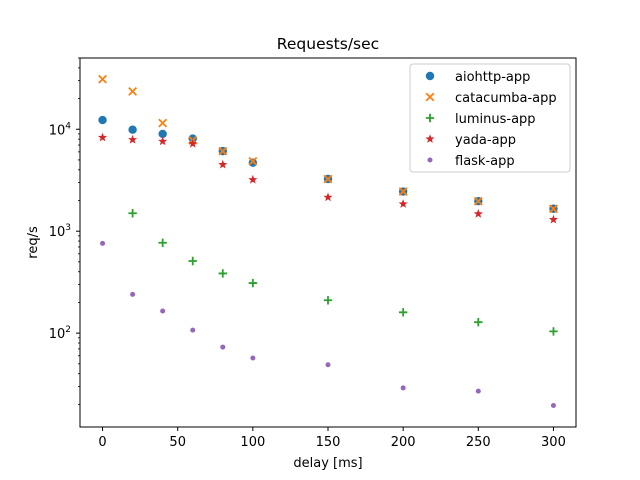  I want to click on legend-item: luminus-app, so click(480, 119).